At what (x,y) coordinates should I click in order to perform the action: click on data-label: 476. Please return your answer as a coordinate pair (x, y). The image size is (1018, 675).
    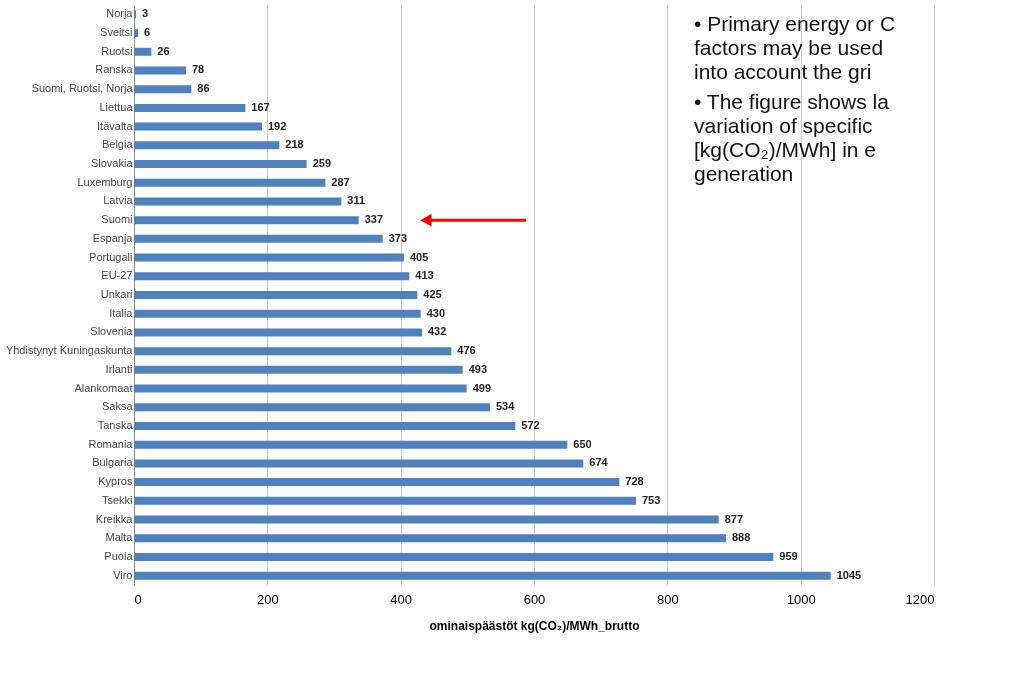
    Looking at the image, I should click on (466, 350).